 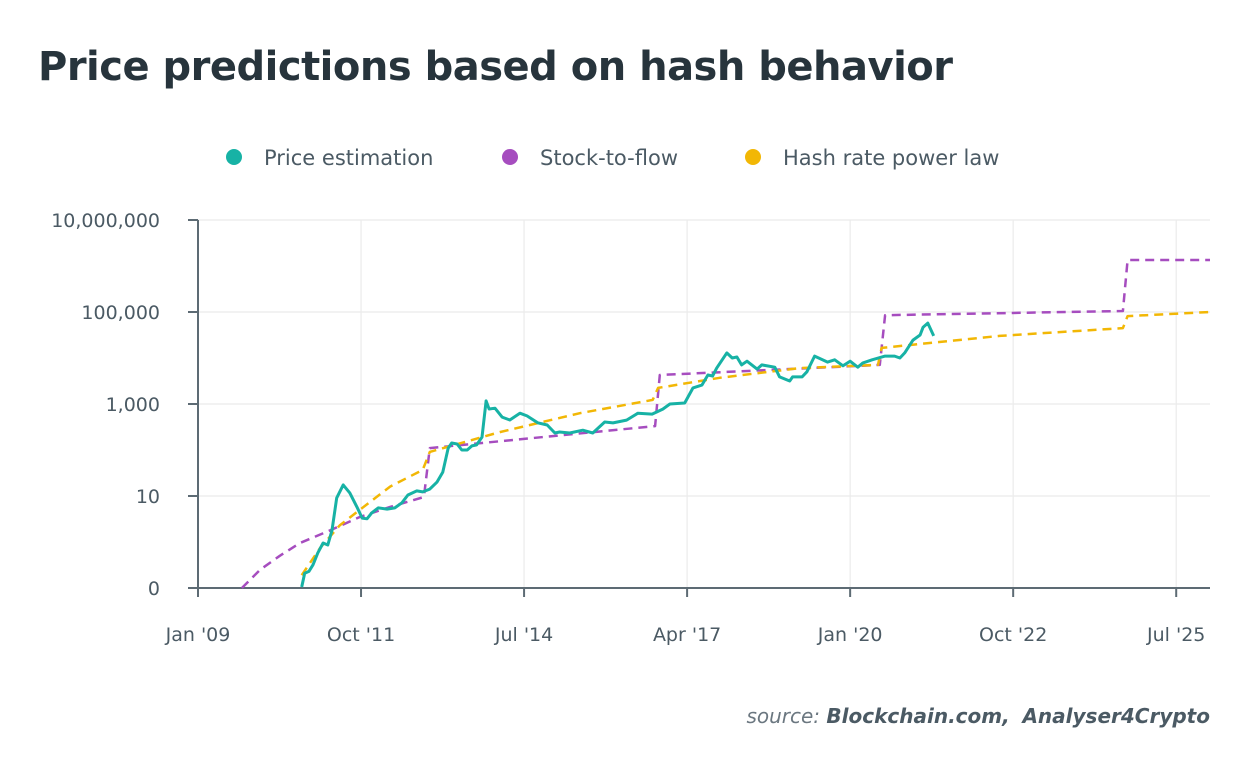 What do you see at coordinates (1116, 716) in the screenshot?
I see `source-name-2: Analyser4Crypto` at bounding box center [1116, 716].